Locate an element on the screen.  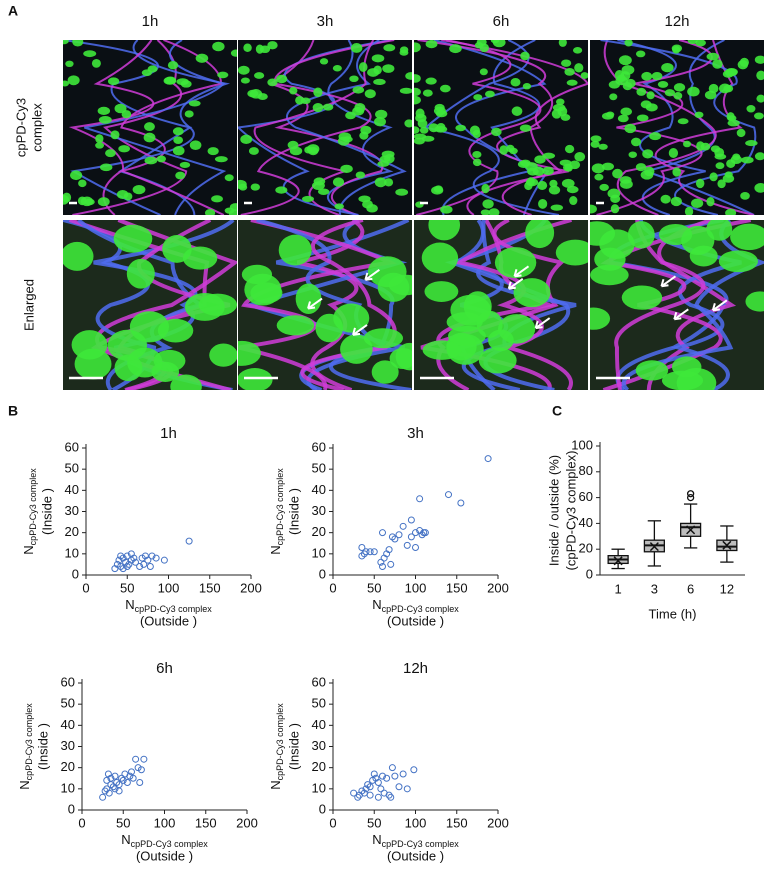
mean-marker is located at coordinates (691, 530).